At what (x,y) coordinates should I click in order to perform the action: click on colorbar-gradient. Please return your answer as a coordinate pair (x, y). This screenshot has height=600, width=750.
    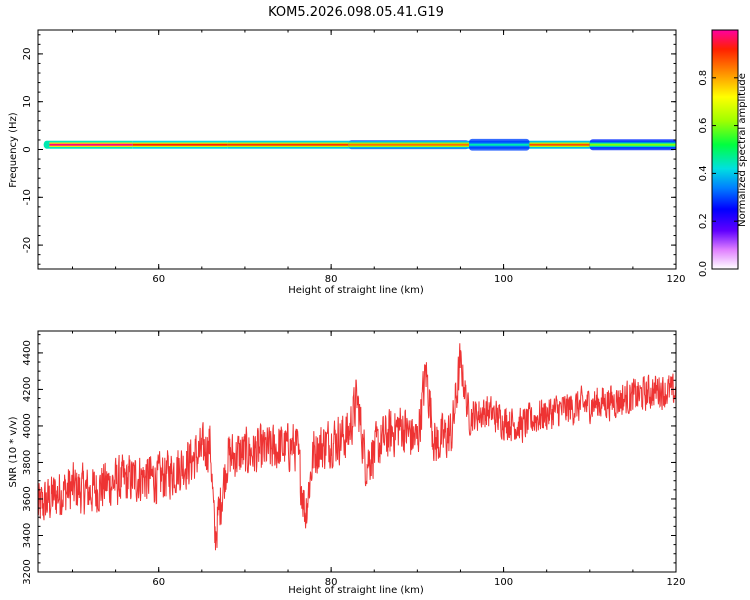
    Looking at the image, I should click on (725, 149).